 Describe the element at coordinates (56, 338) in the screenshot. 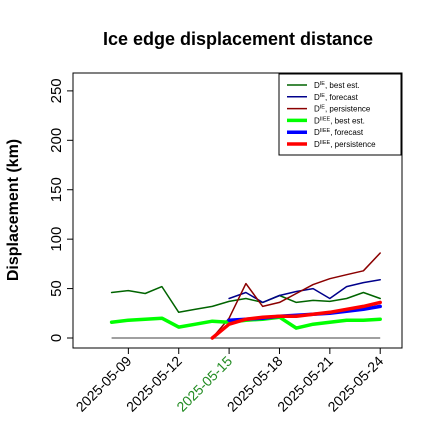

I see `y-tick-label: 0` at that location.